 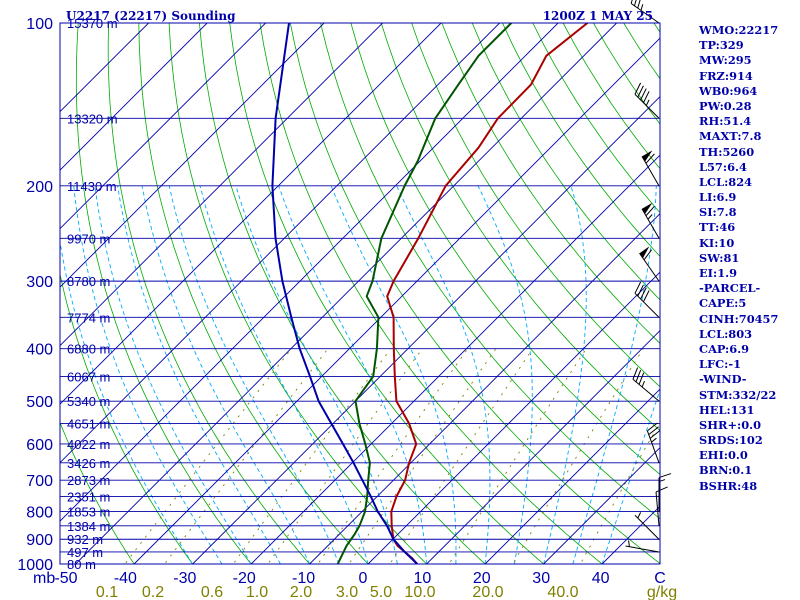 I want to click on stat-item: PW:0.28, so click(x=725, y=105).